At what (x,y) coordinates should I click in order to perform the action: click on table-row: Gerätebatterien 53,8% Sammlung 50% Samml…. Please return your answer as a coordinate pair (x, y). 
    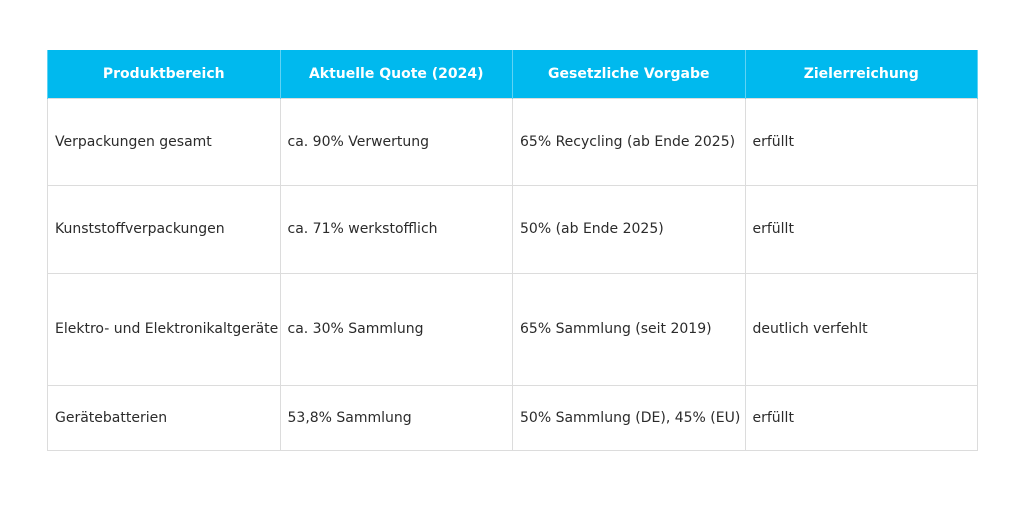
    Looking at the image, I should click on (512, 417).